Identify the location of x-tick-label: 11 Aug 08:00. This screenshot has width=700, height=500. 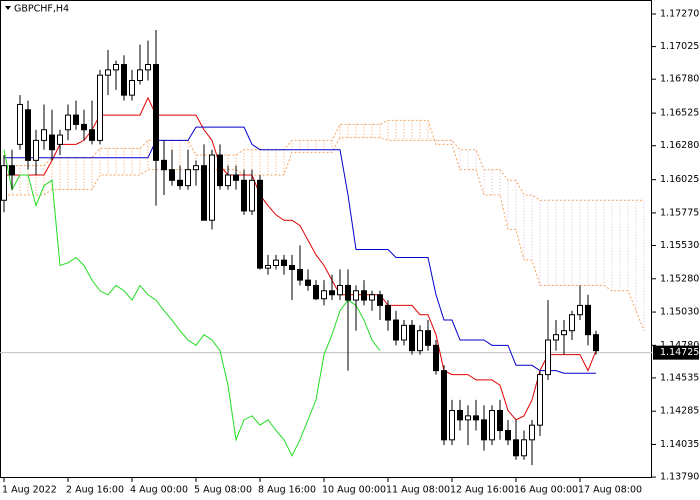
(418, 490).